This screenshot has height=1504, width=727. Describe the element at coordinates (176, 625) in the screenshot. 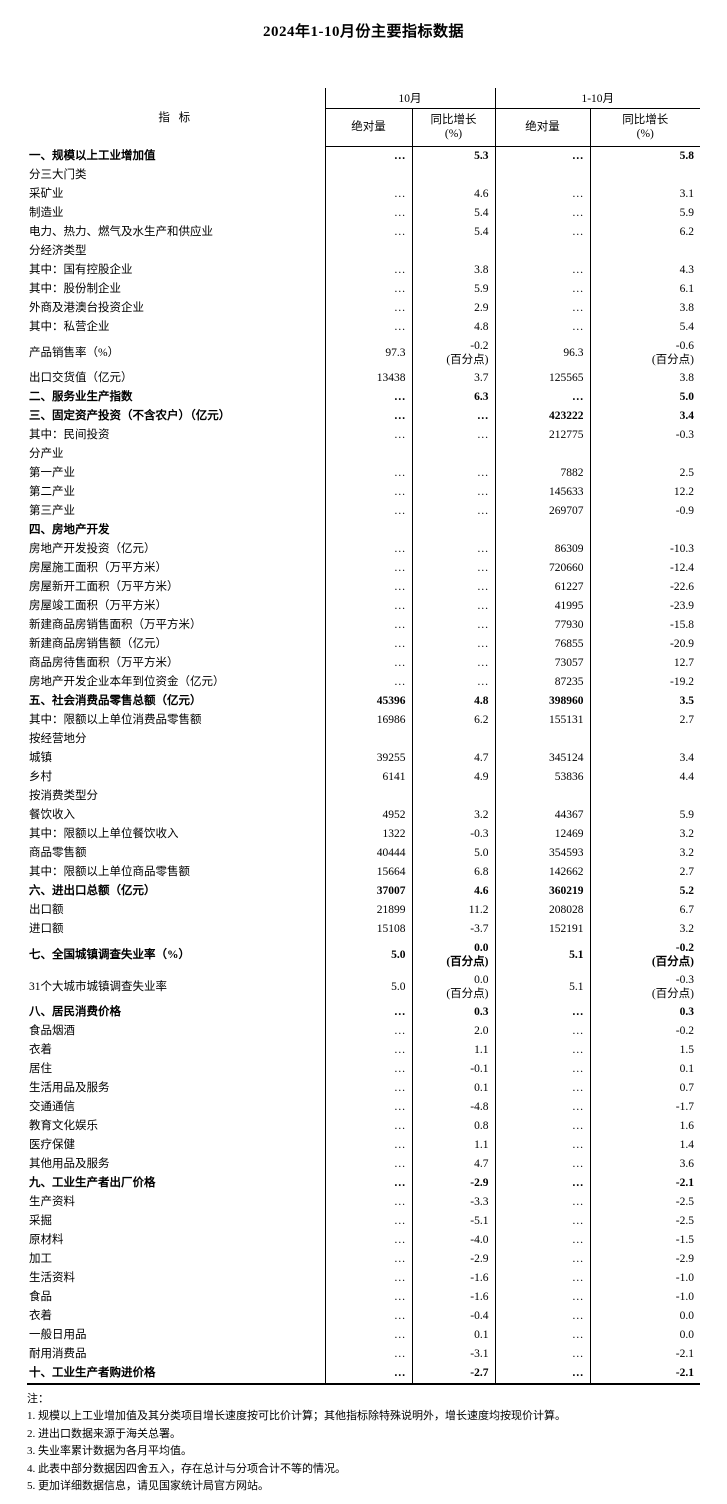

I see `row-indicator-label: 新建商品房销售面积（万平方米）` at that location.